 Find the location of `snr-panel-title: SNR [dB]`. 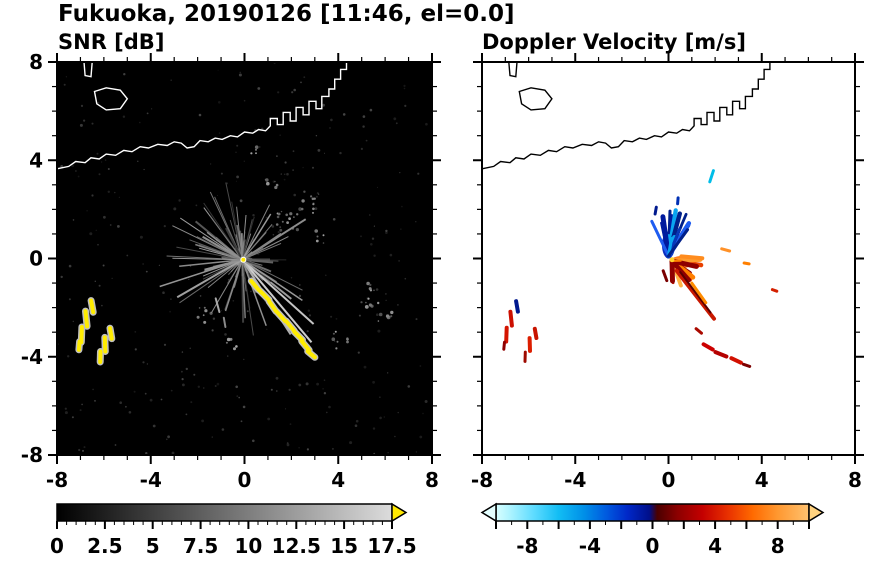

snr-panel-title: SNR [dB] is located at coordinates (111, 42).